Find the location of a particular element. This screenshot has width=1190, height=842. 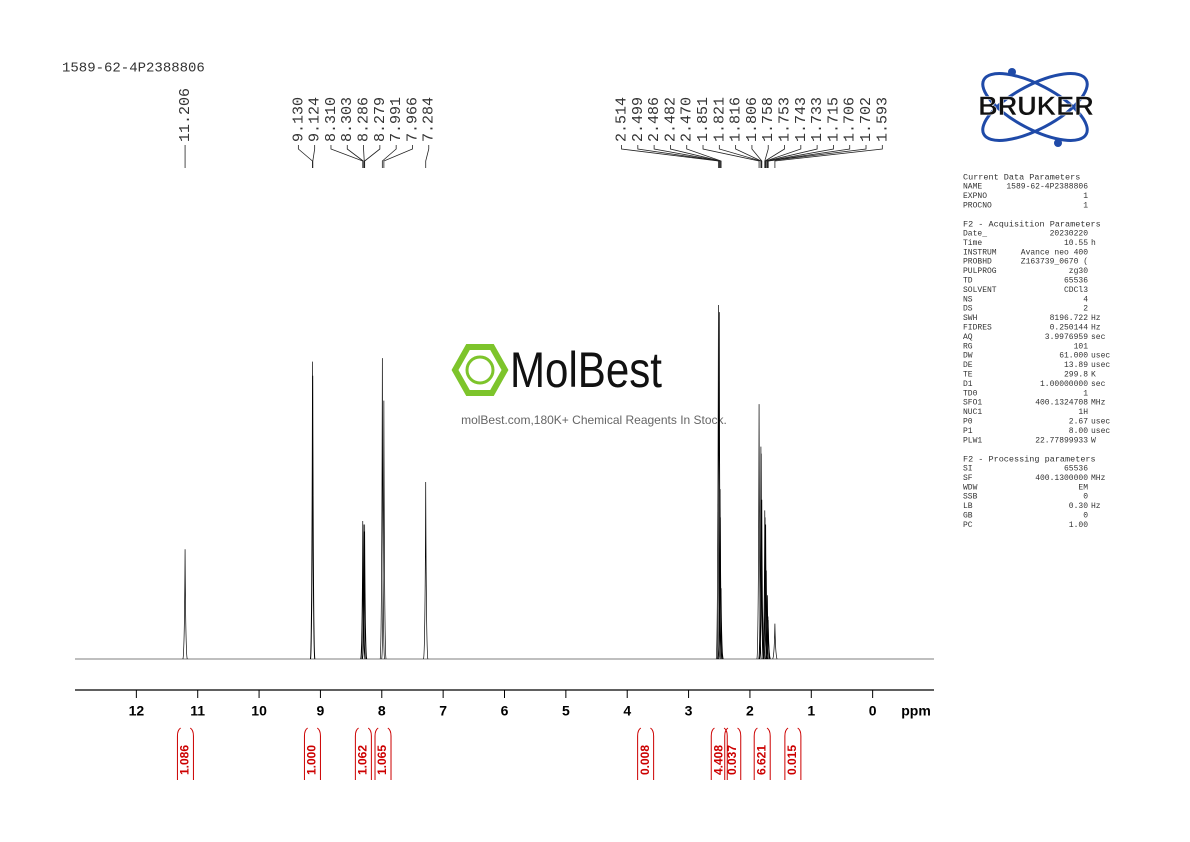

x-axis-label: ppm is located at coordinates (916, 711).